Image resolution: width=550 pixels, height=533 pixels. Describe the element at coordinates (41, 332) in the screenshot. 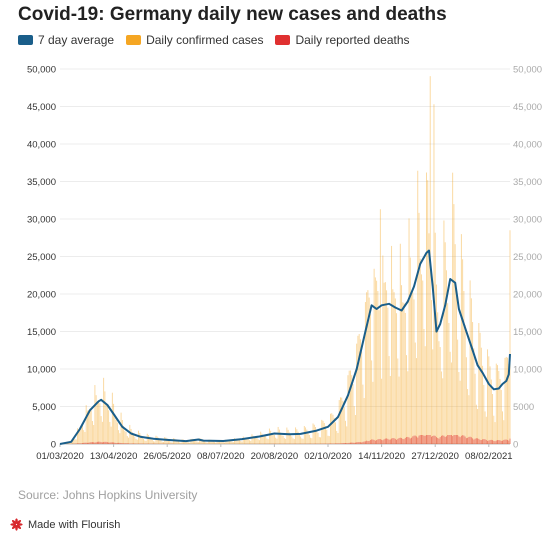

I see `y-tick-label-left: 15,000` at that location.